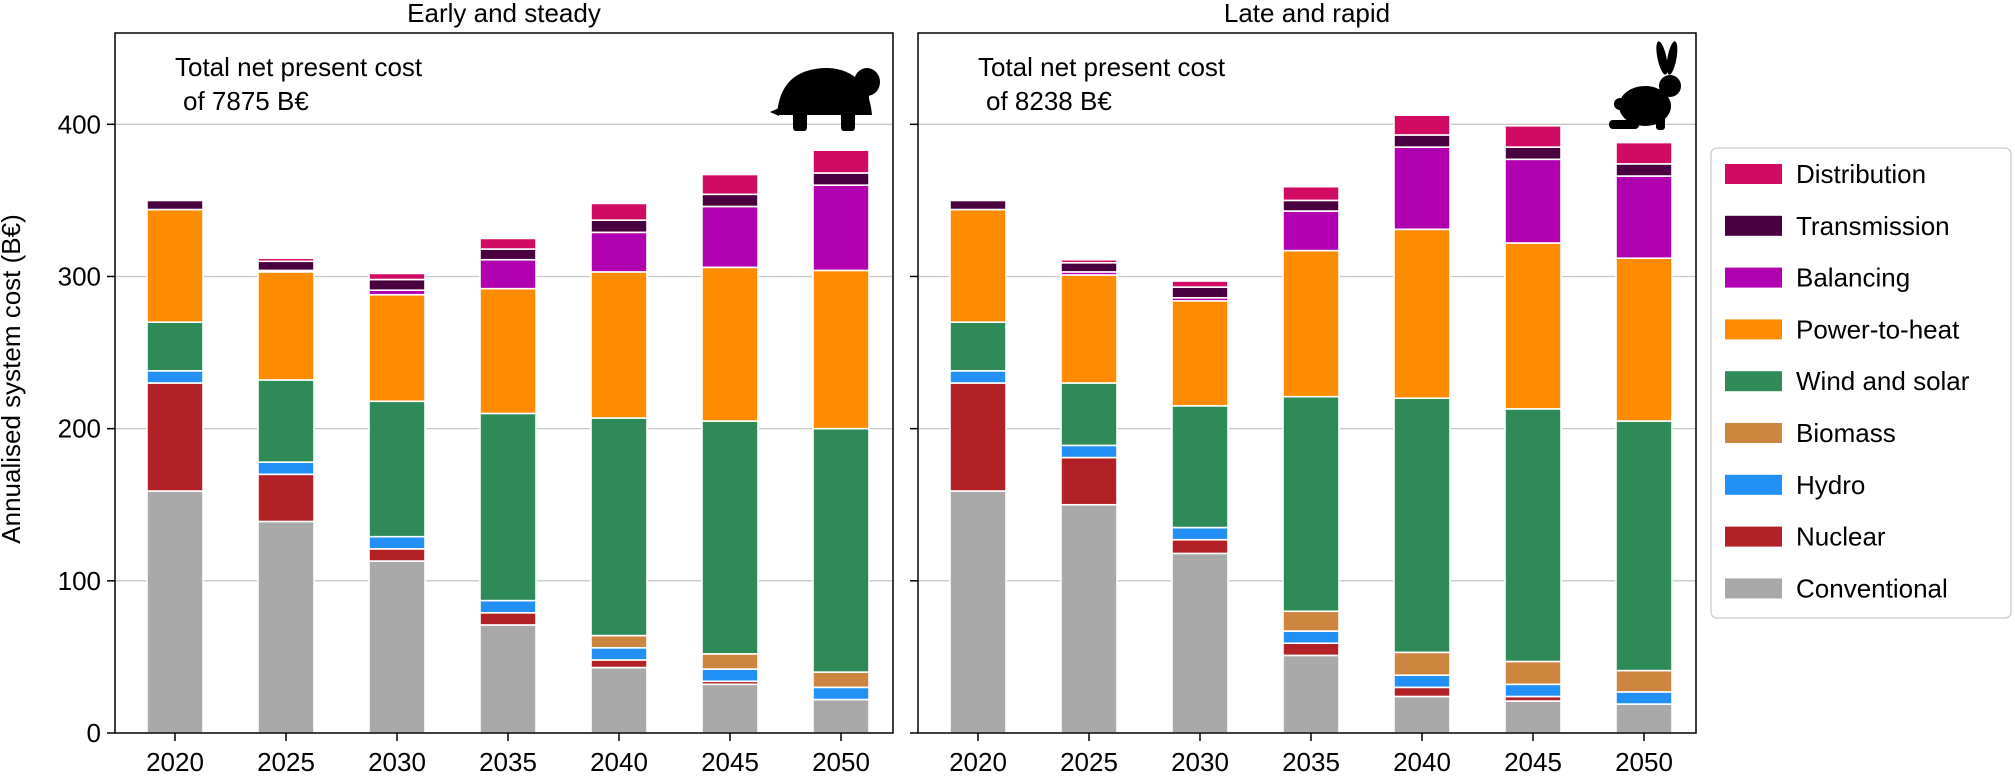  I want to click on legend-label-balancing: Balancing, so click(1853, 278).